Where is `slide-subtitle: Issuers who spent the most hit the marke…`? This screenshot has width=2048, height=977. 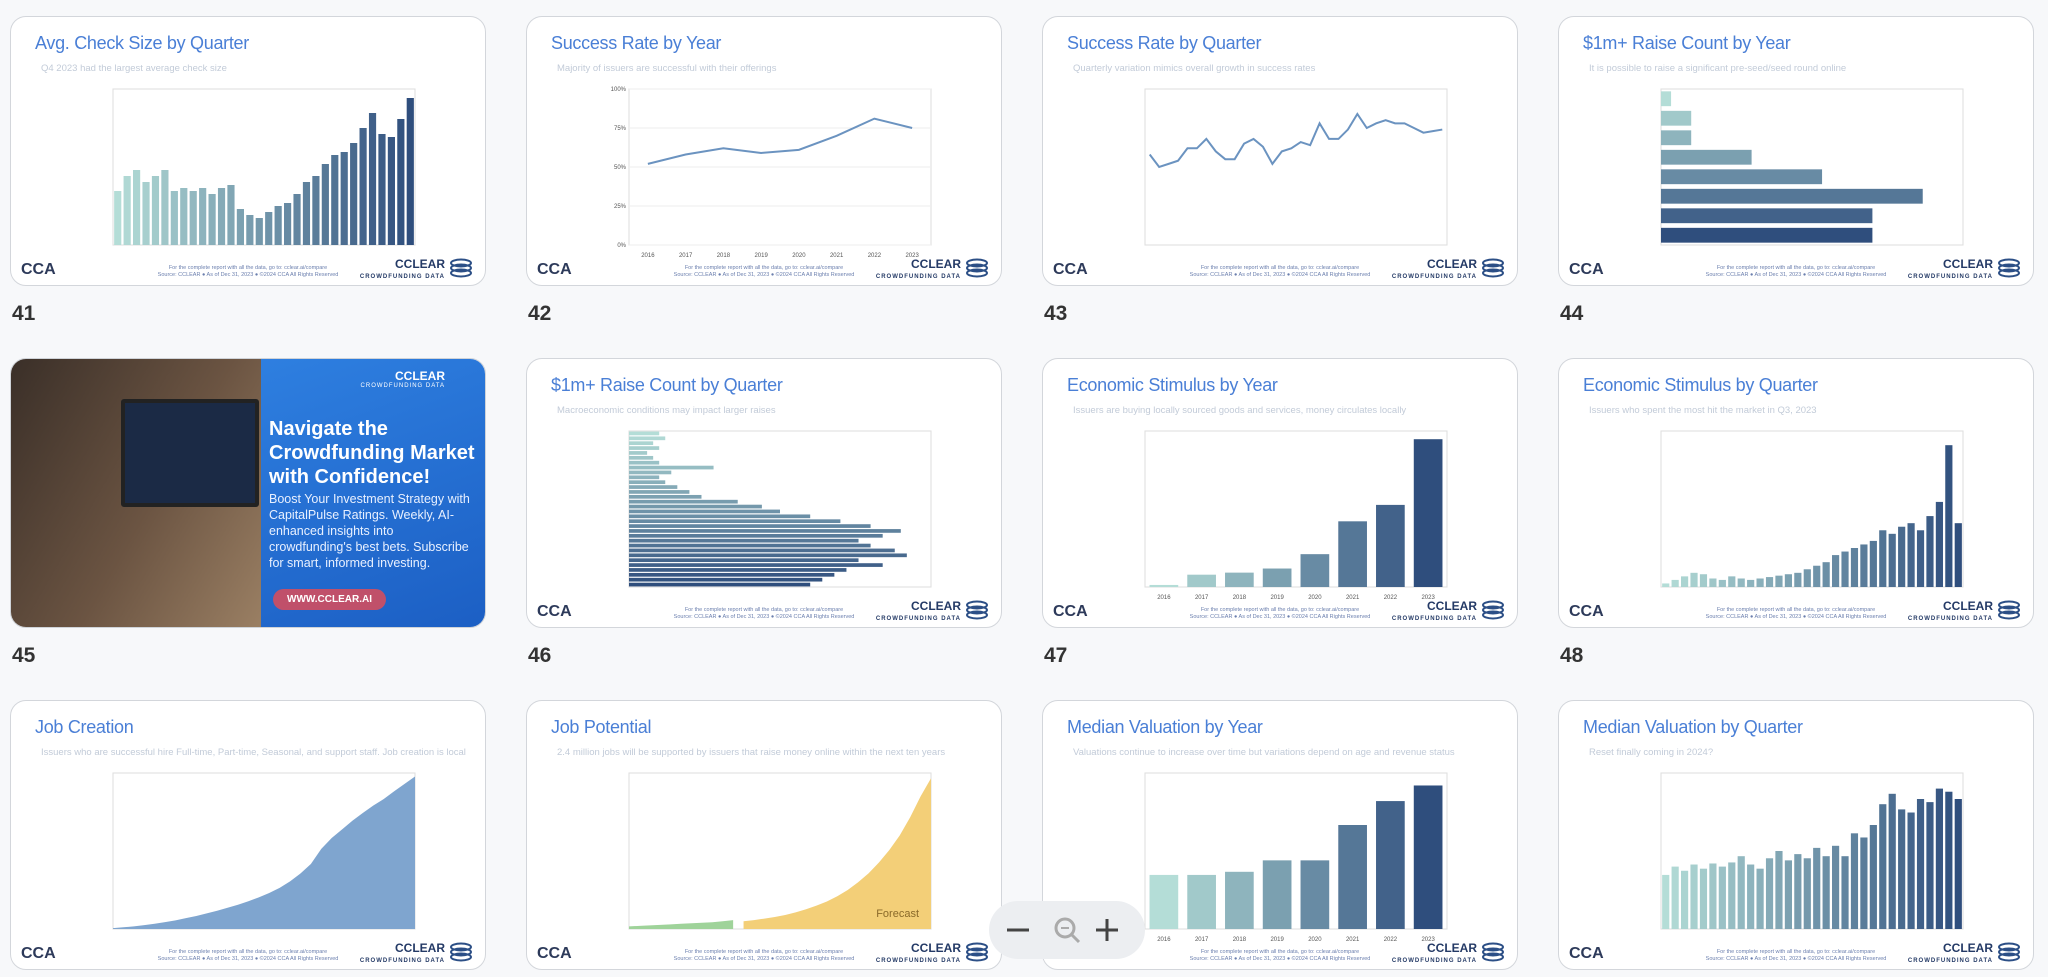
slide-subtitle: Issuers who spent the most hit the marke… is located at coordinates (1703, 410).